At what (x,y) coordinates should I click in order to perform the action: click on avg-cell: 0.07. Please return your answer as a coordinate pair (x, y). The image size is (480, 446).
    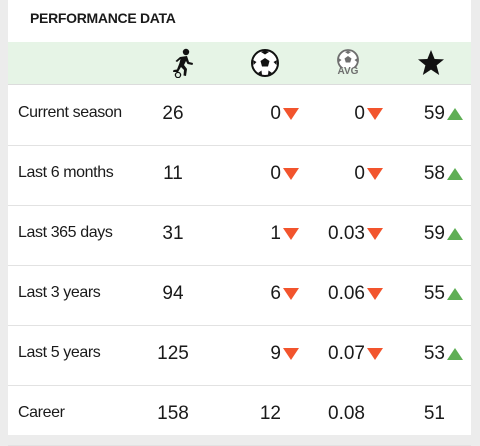
    Looking at the image, I should click on (355, 354).